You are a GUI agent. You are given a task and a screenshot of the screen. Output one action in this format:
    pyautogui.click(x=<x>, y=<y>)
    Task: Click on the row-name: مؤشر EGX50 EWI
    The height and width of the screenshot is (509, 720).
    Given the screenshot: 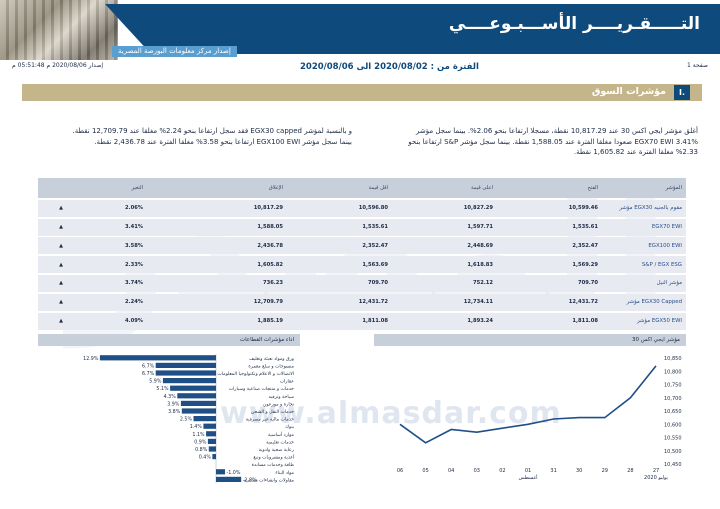 What is the action you would take?
    pyautogui.click(x=659, y=321)
    